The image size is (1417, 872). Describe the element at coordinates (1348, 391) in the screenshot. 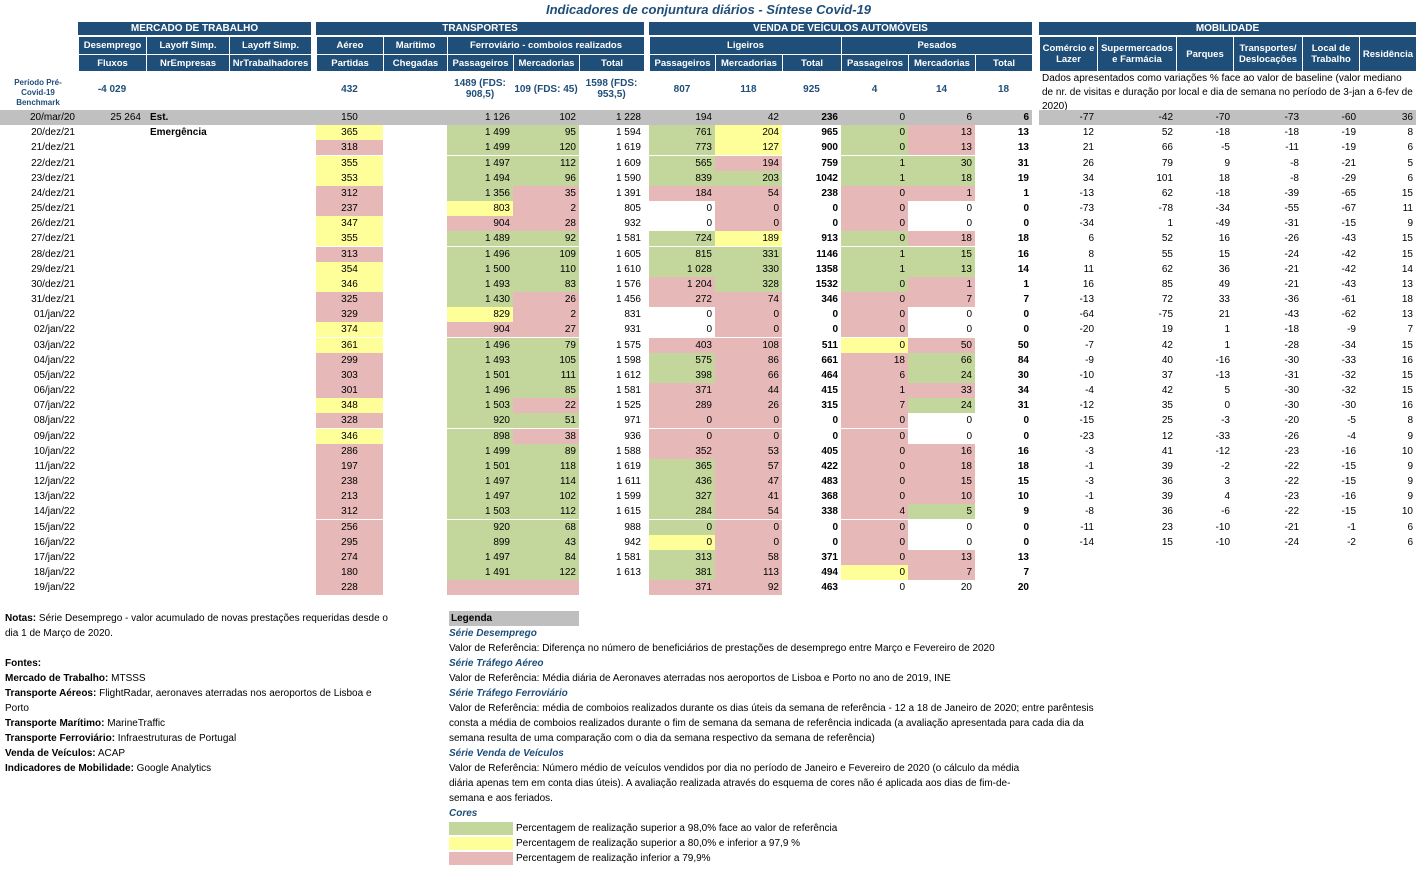

I see `table-cell: -32` at that location.